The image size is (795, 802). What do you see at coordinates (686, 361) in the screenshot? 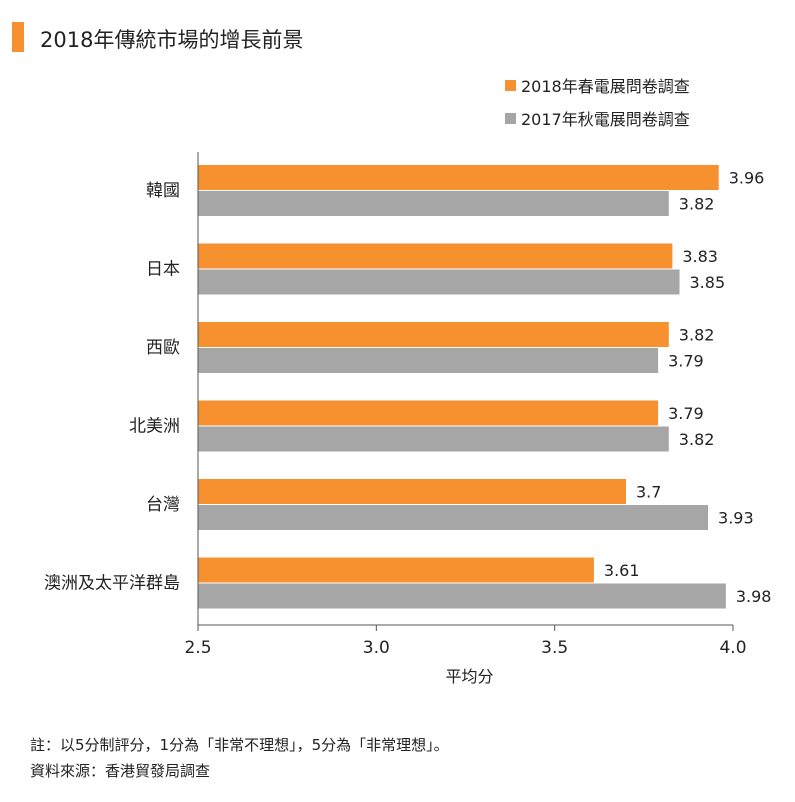
I see `data-label-2-3: 3.79` at bounding box center [686, 361].